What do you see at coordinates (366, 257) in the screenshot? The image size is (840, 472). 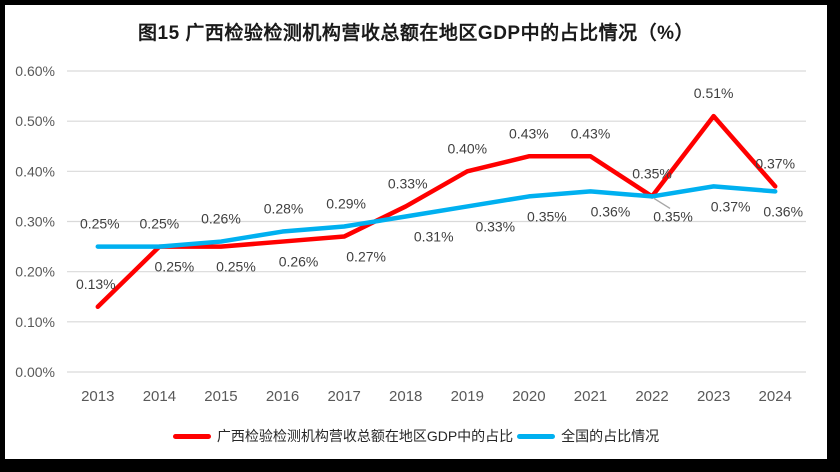 I see `data-label-series-0: 0.27%` at bounding box center [366, 257].